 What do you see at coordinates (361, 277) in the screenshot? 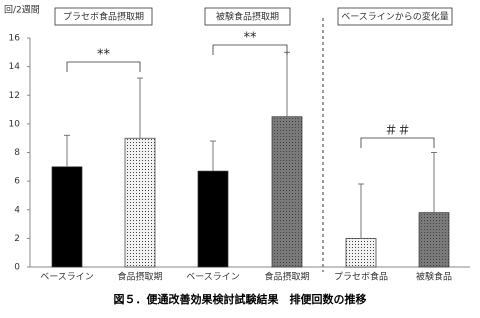
I see `x-tick-label: プラセボ食品` at bounding box center [361, 277].